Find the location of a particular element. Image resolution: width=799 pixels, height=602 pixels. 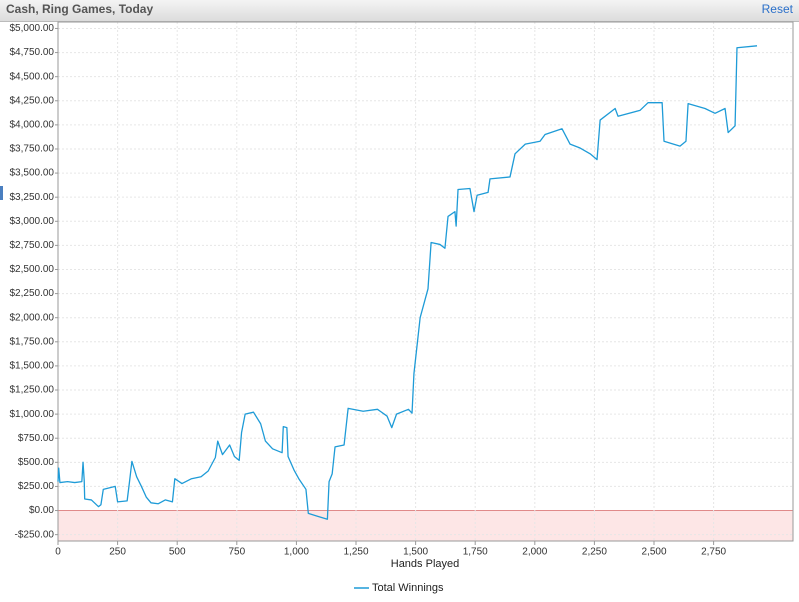

y-tick-label: $1,750.00 is located at coordinates (32, 341).